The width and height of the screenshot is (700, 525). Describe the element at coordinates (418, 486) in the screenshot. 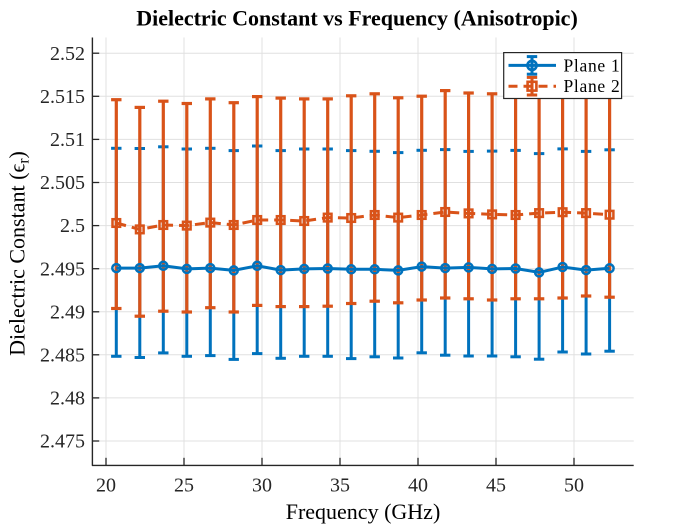

I see `svg-text: 40` at that location.